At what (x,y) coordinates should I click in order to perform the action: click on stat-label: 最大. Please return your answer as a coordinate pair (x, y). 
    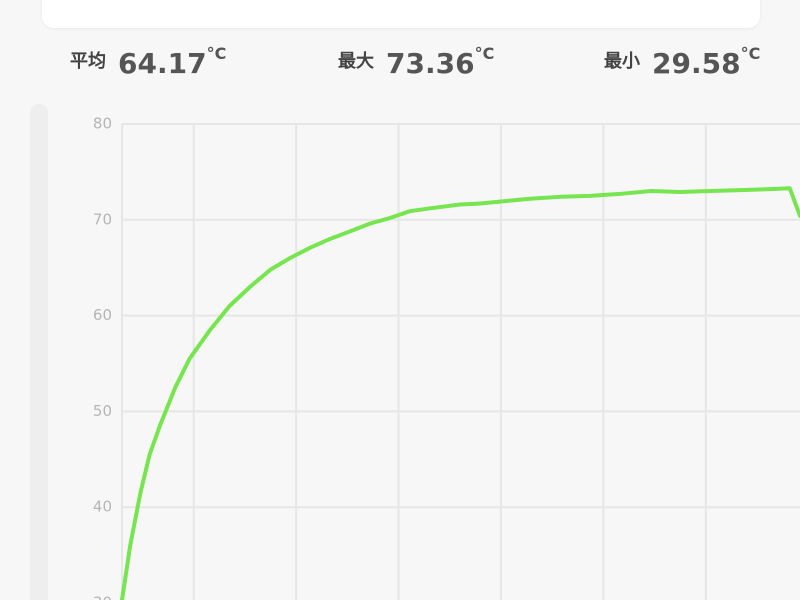
    Looking at the image, I should click on (356, 61).